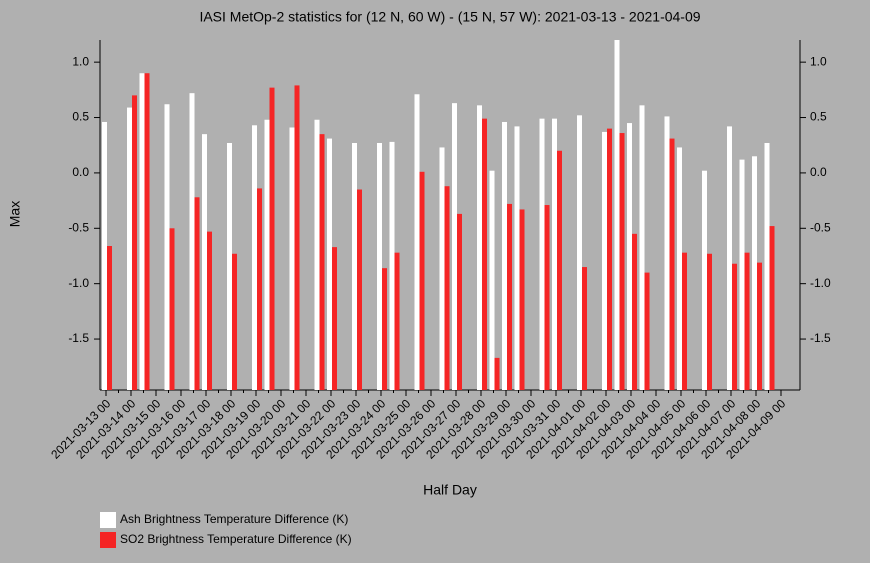  Describe the element at coordinates (80, 172) in the screenshot. I see `y-tick-label: 0.0` at that location.